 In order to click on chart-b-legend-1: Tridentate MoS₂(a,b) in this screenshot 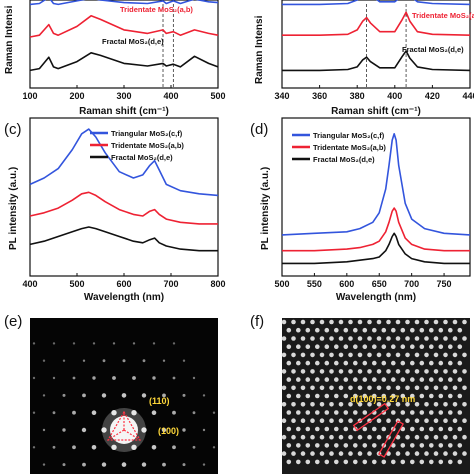, I will do `click(443, 15)`.